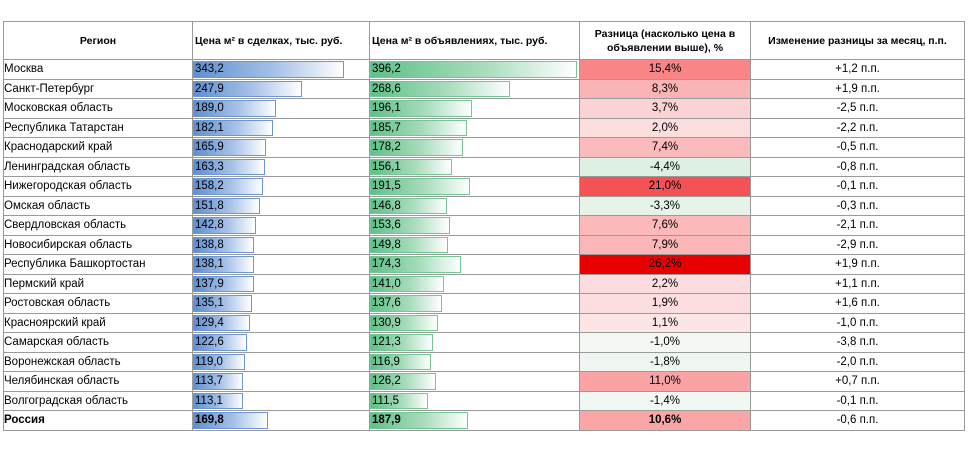  I want to click on region-cell: Омская область, so click(98, 205).